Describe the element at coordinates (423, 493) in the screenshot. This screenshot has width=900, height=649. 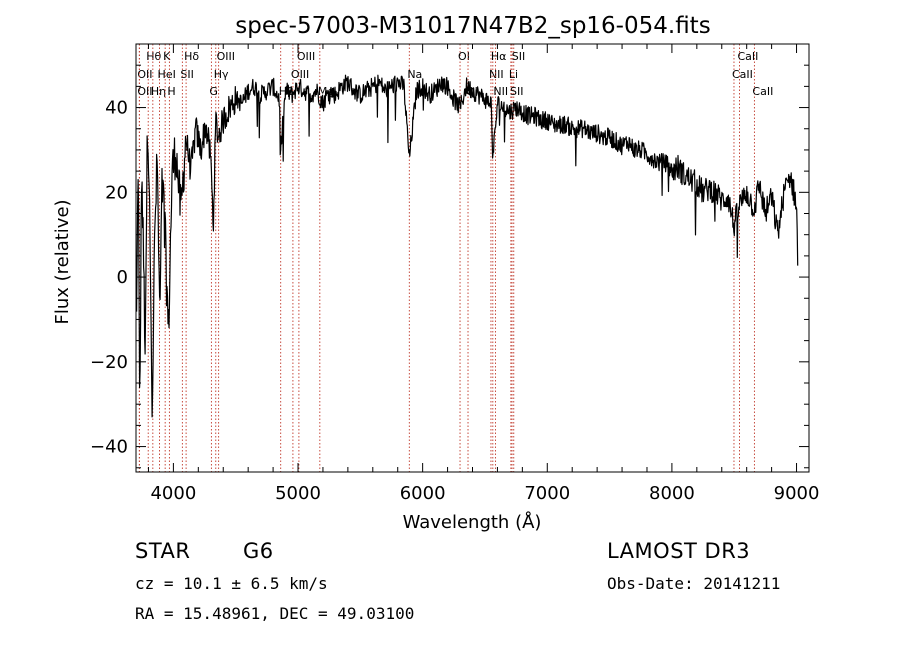
I see `x-tick-label: 6000` at that location.